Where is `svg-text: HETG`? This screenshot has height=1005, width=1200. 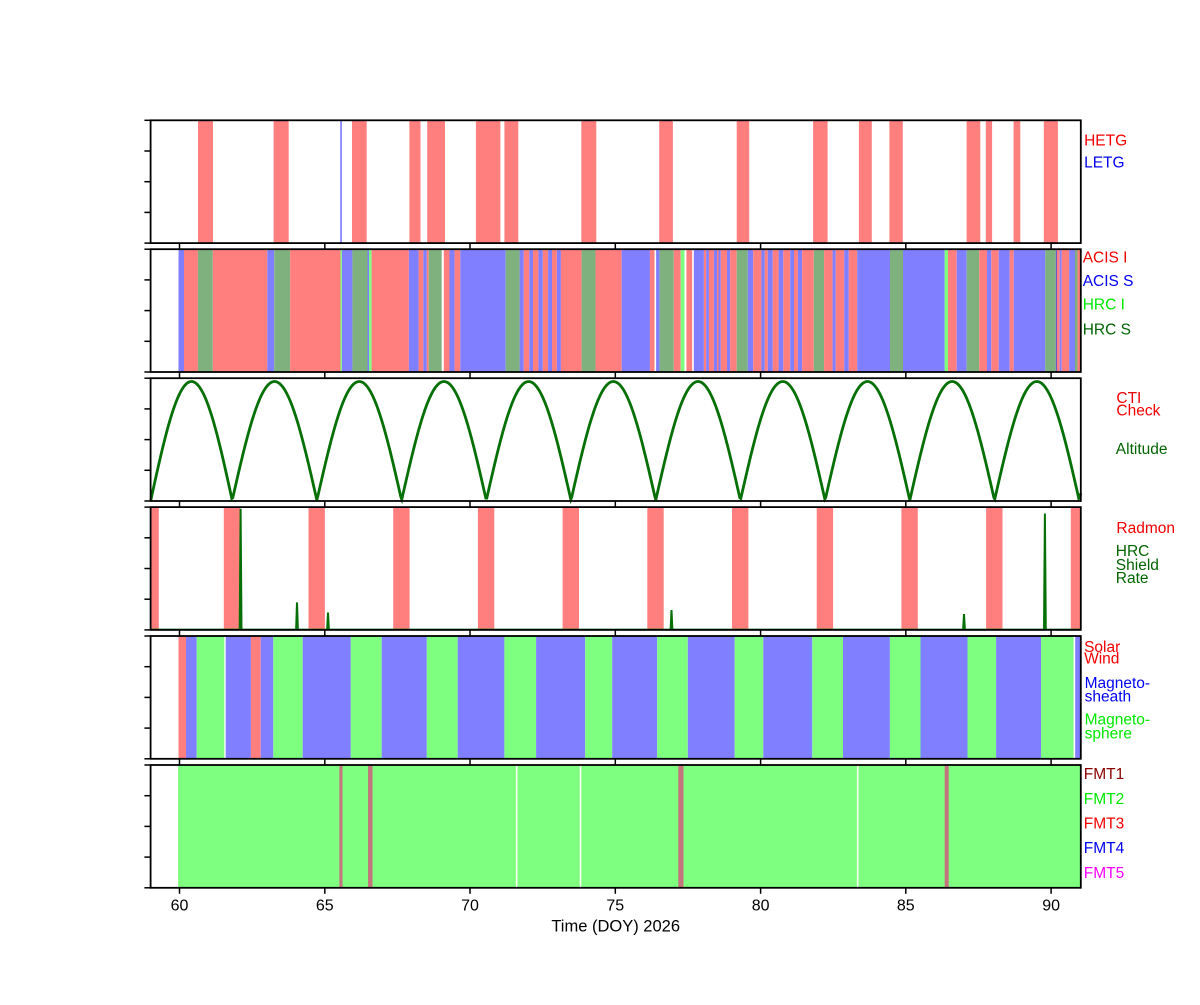
svg-text: HETG is located at coordinates (1105, 140).